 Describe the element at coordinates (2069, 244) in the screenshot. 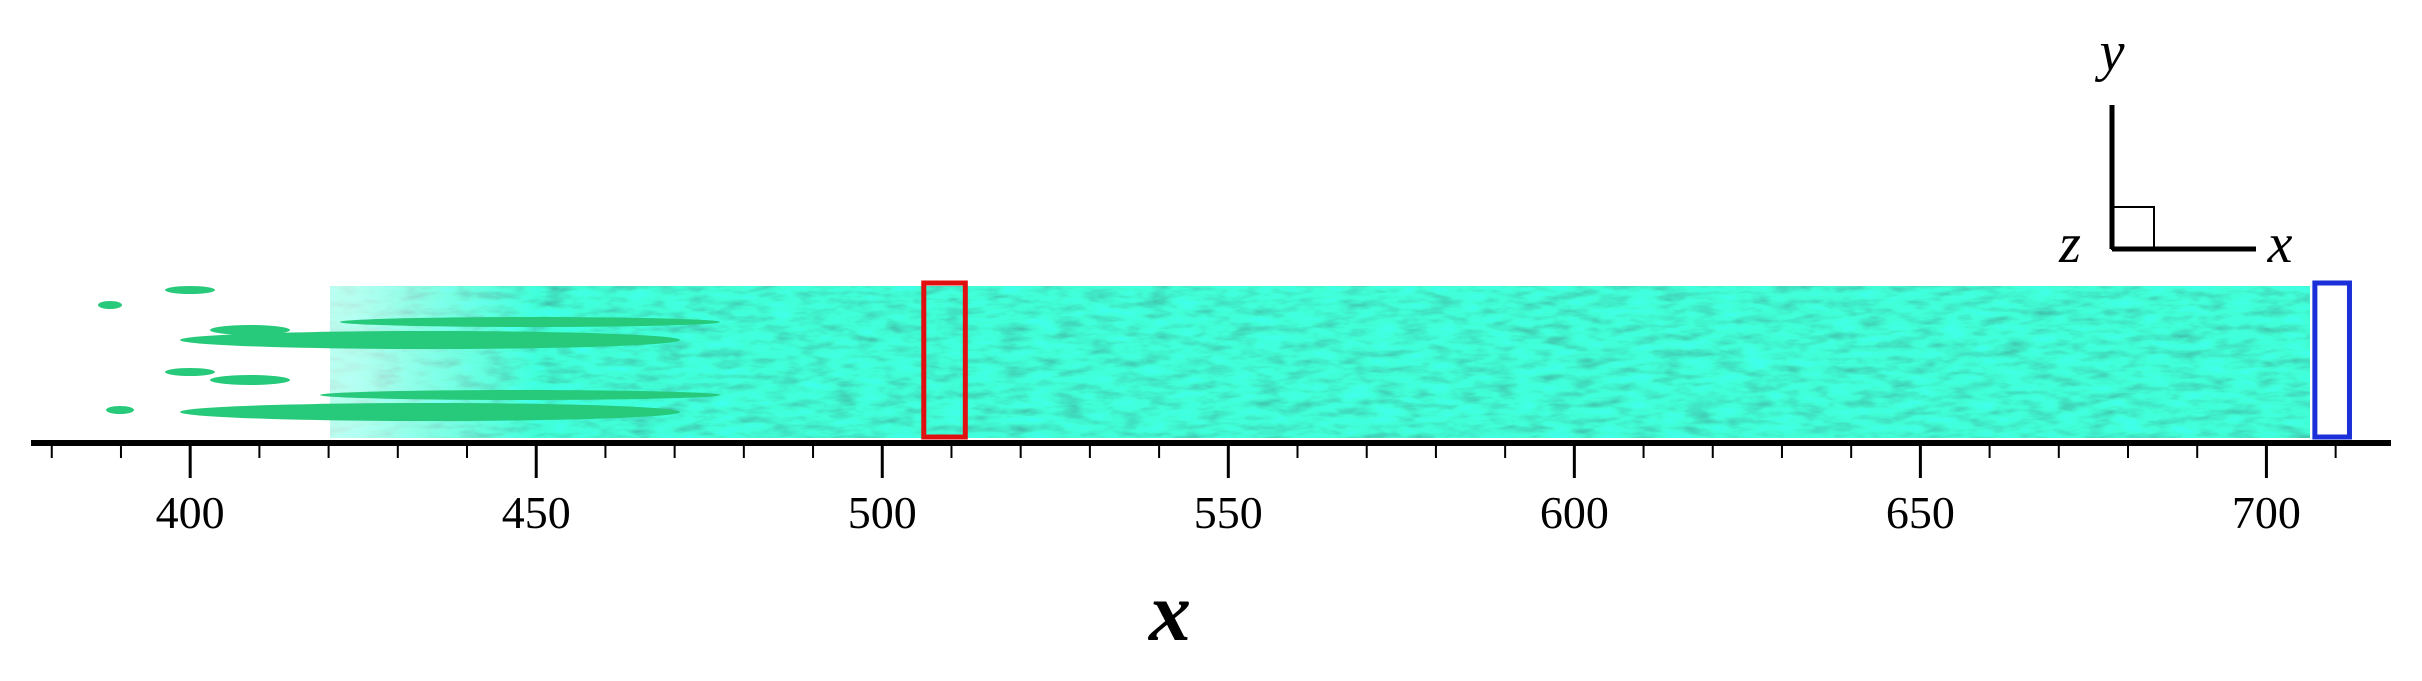

I see `triad-label: z` at that location.